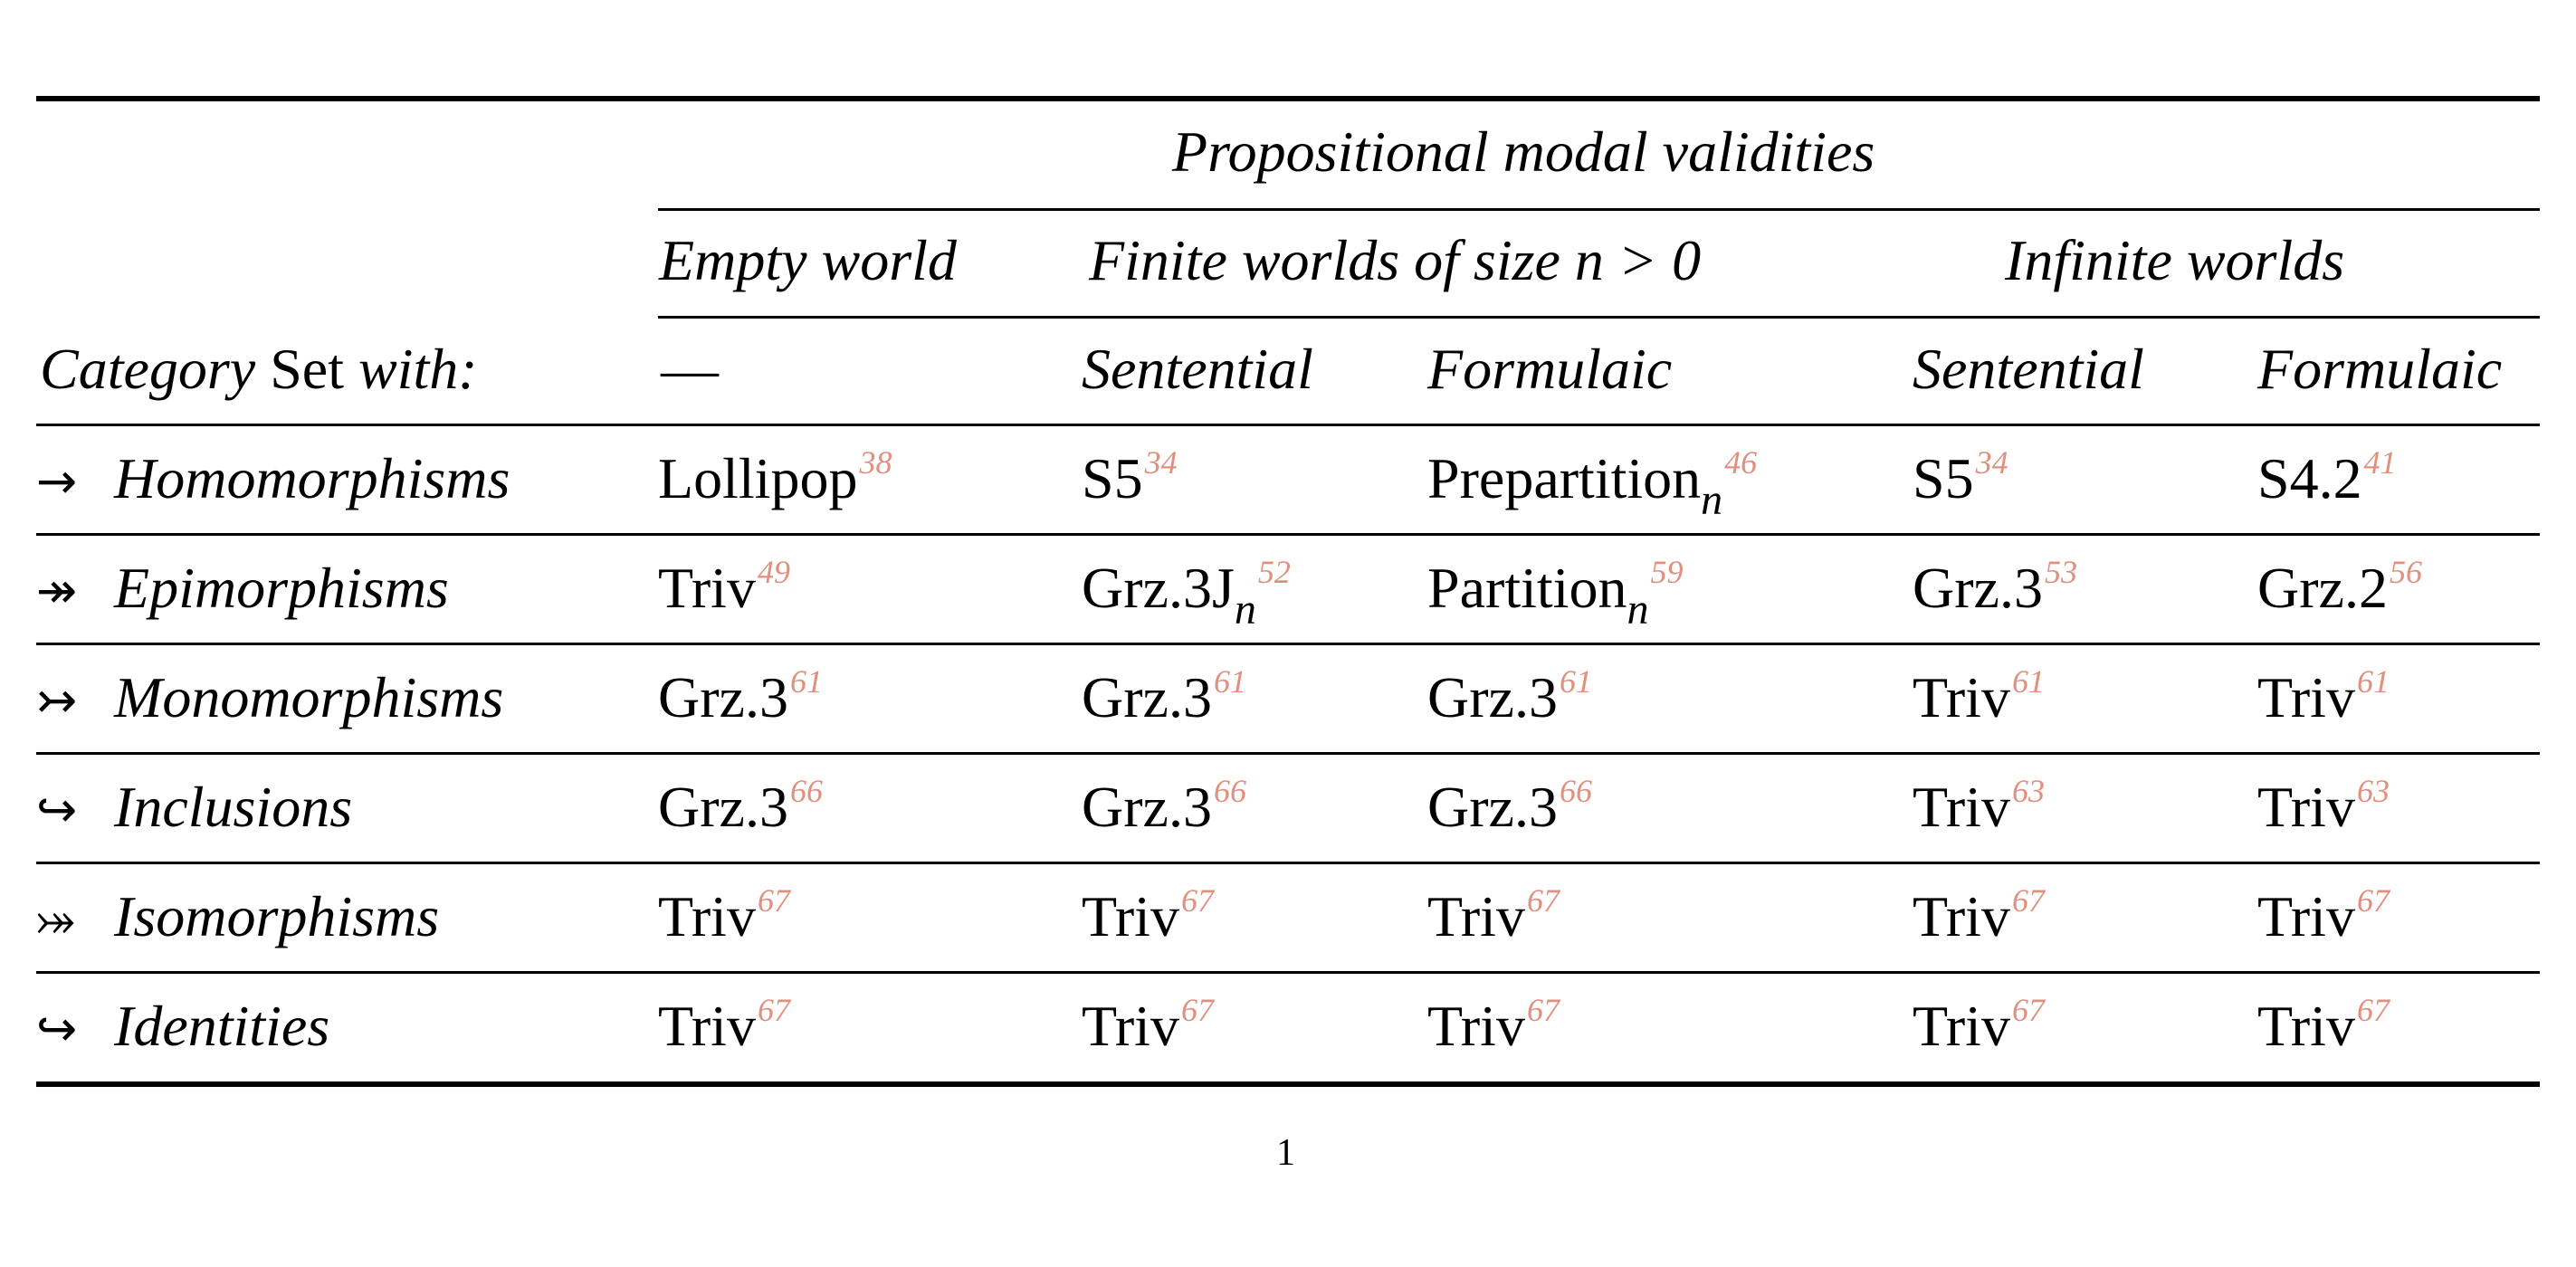 This screenshot has width=2576, height=1267. Describe the element at coordinates (2175, 260) in the screenshot. I see `group-header-infinite: Infinite worlds` at that location.